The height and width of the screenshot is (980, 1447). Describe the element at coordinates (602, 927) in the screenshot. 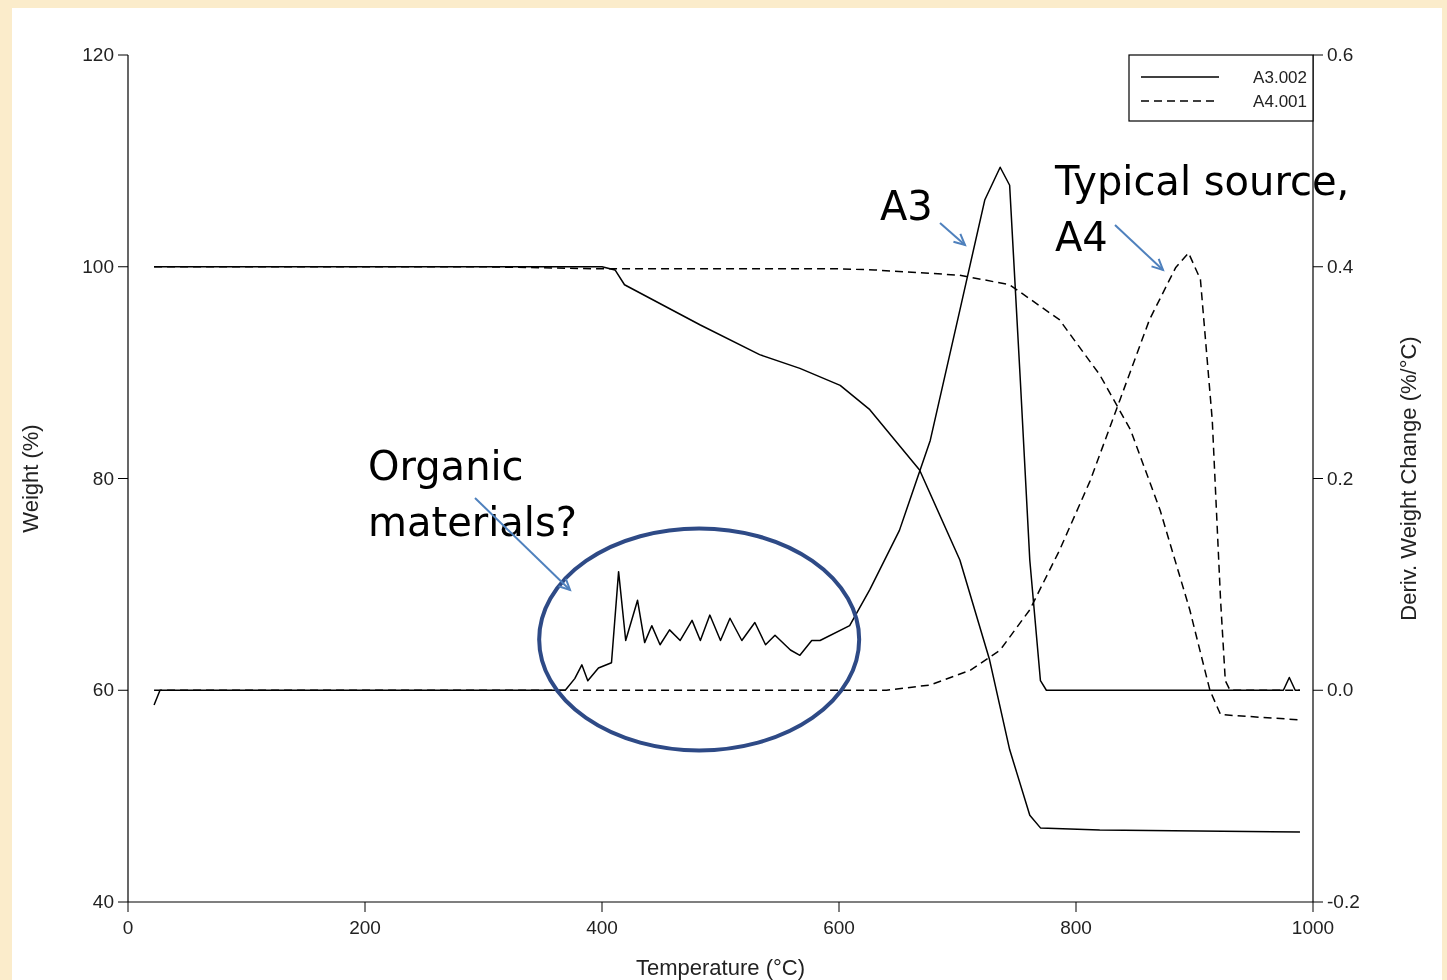

I see `x-tick-label: 400` at that location.